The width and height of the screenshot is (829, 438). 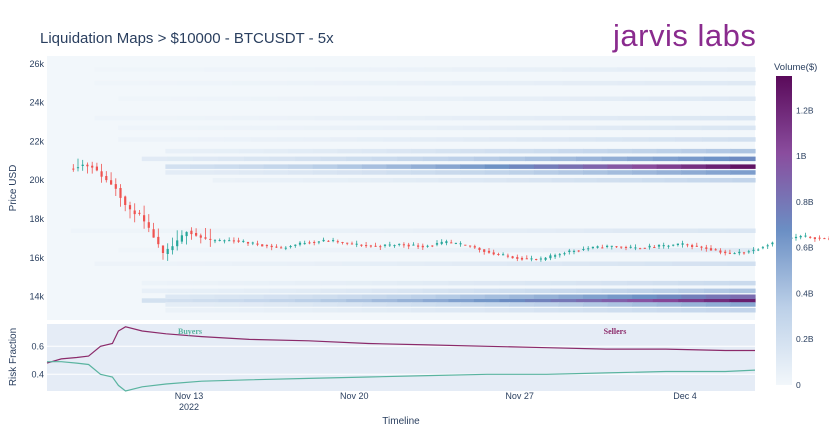 I want to click on y-tick-label: 24k, so click(x=36, y=103).